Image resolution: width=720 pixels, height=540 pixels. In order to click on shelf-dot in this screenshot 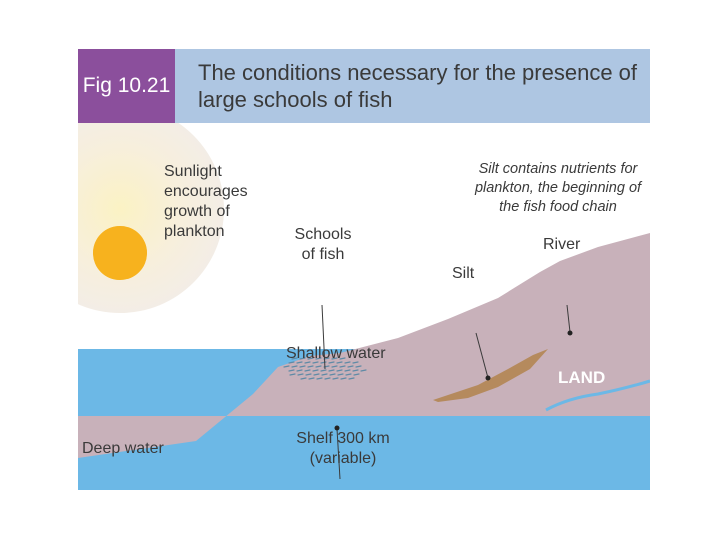, I will do `click(337, 428)`.